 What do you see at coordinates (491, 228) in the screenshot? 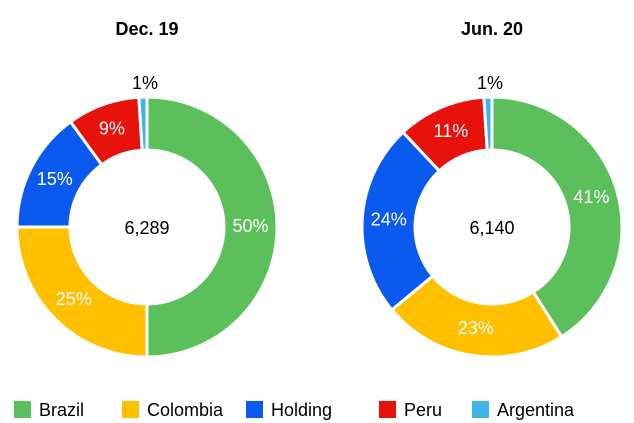
I see `center-total: 6,140` at bounding box center [491, 228].